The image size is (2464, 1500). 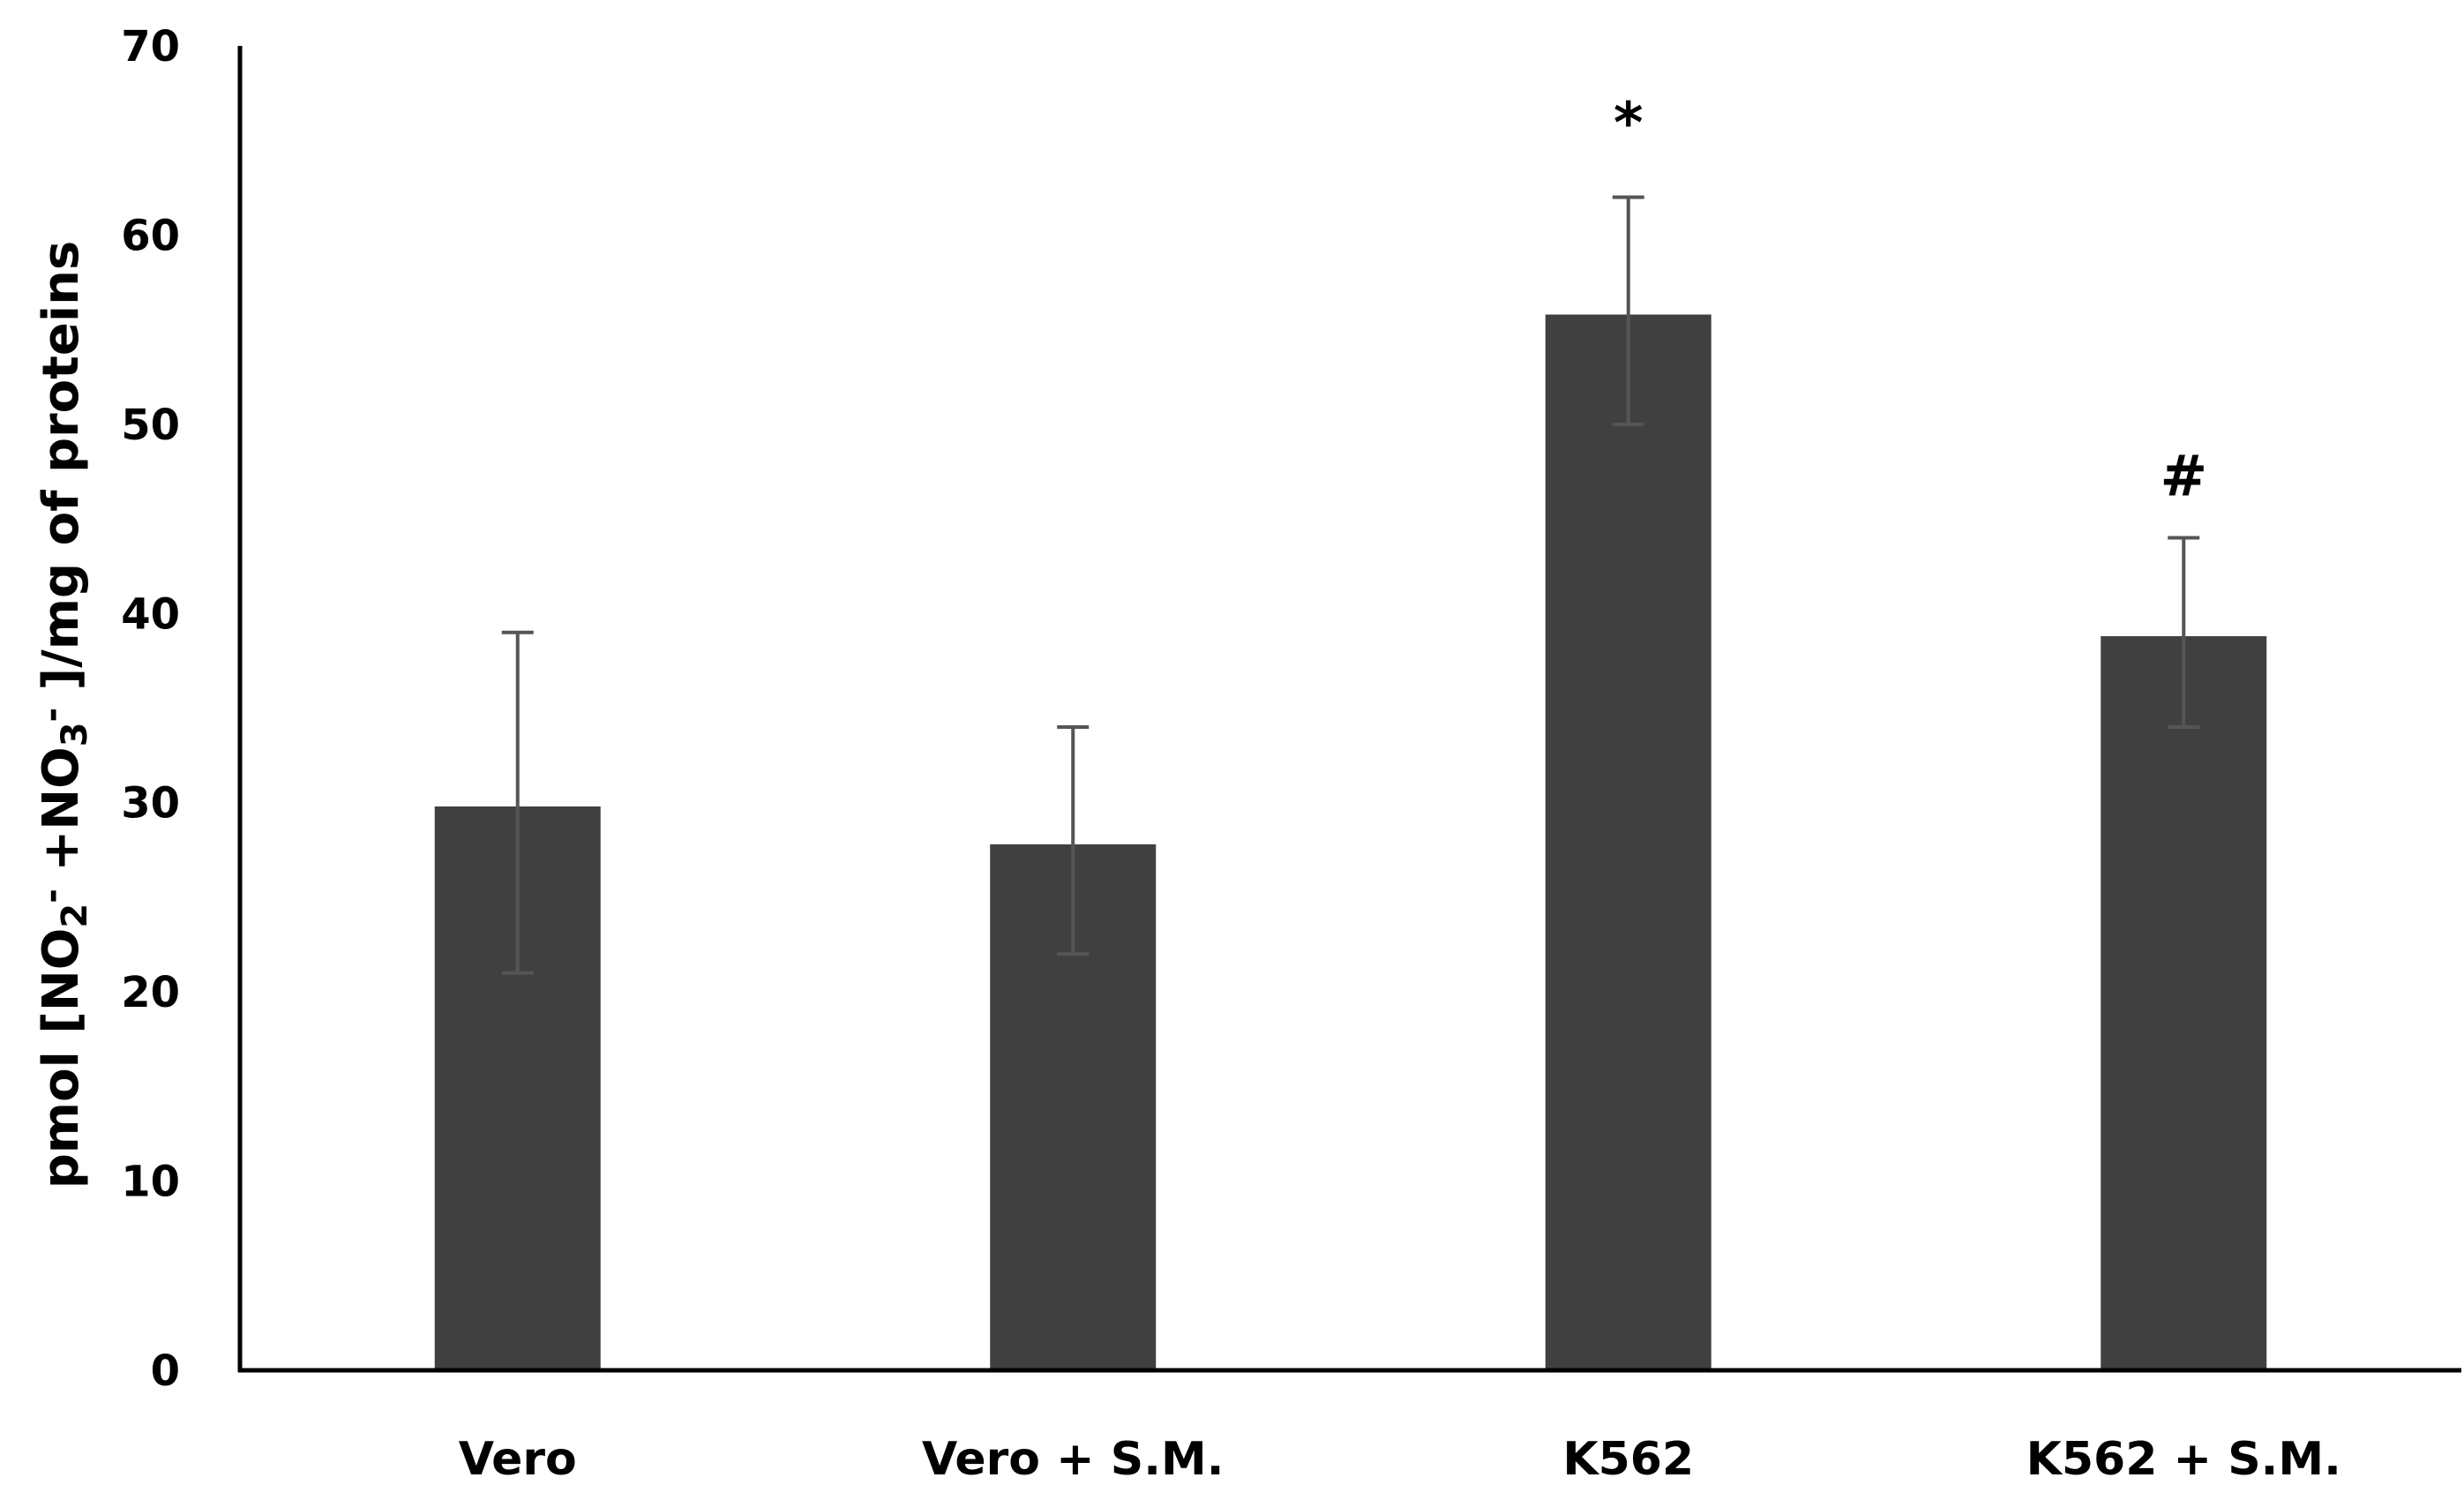 I want to click on y-tick-label: 60, so click(x=150, y=235).